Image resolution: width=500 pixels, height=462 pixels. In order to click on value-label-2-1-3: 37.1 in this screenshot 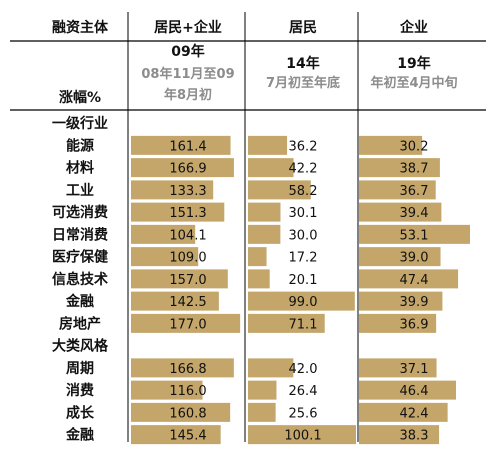, I will do `click(414, 369)`.